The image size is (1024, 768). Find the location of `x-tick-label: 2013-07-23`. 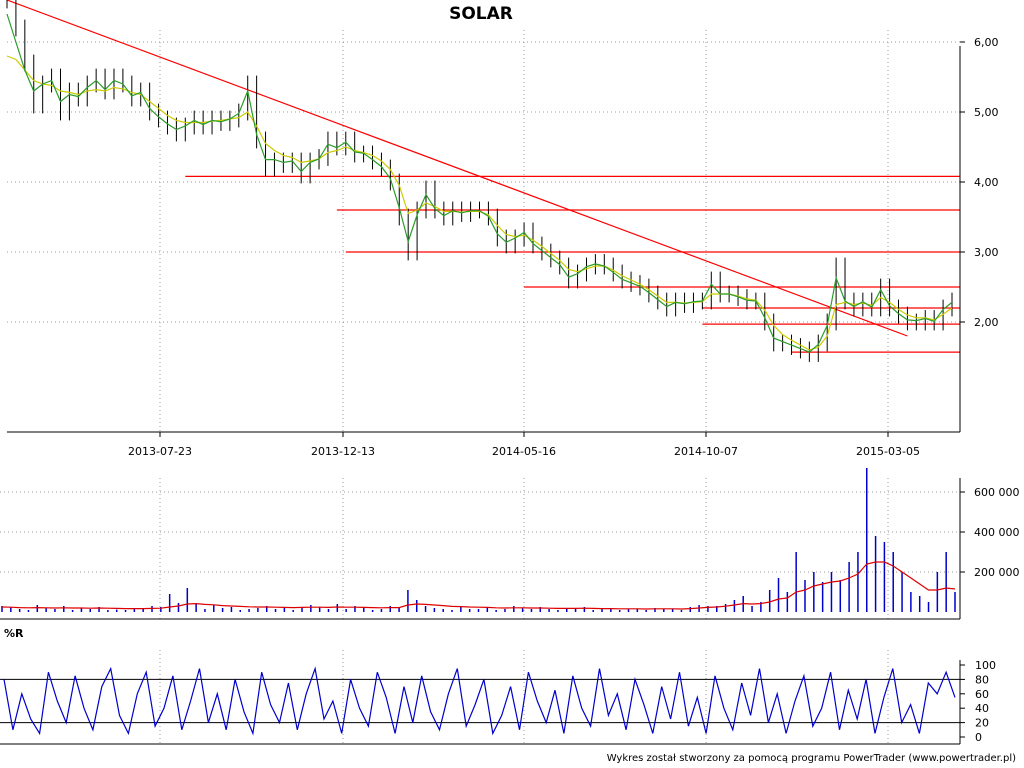

x-tick-label: 2013-07-23 is located at coordinates (160, 451).